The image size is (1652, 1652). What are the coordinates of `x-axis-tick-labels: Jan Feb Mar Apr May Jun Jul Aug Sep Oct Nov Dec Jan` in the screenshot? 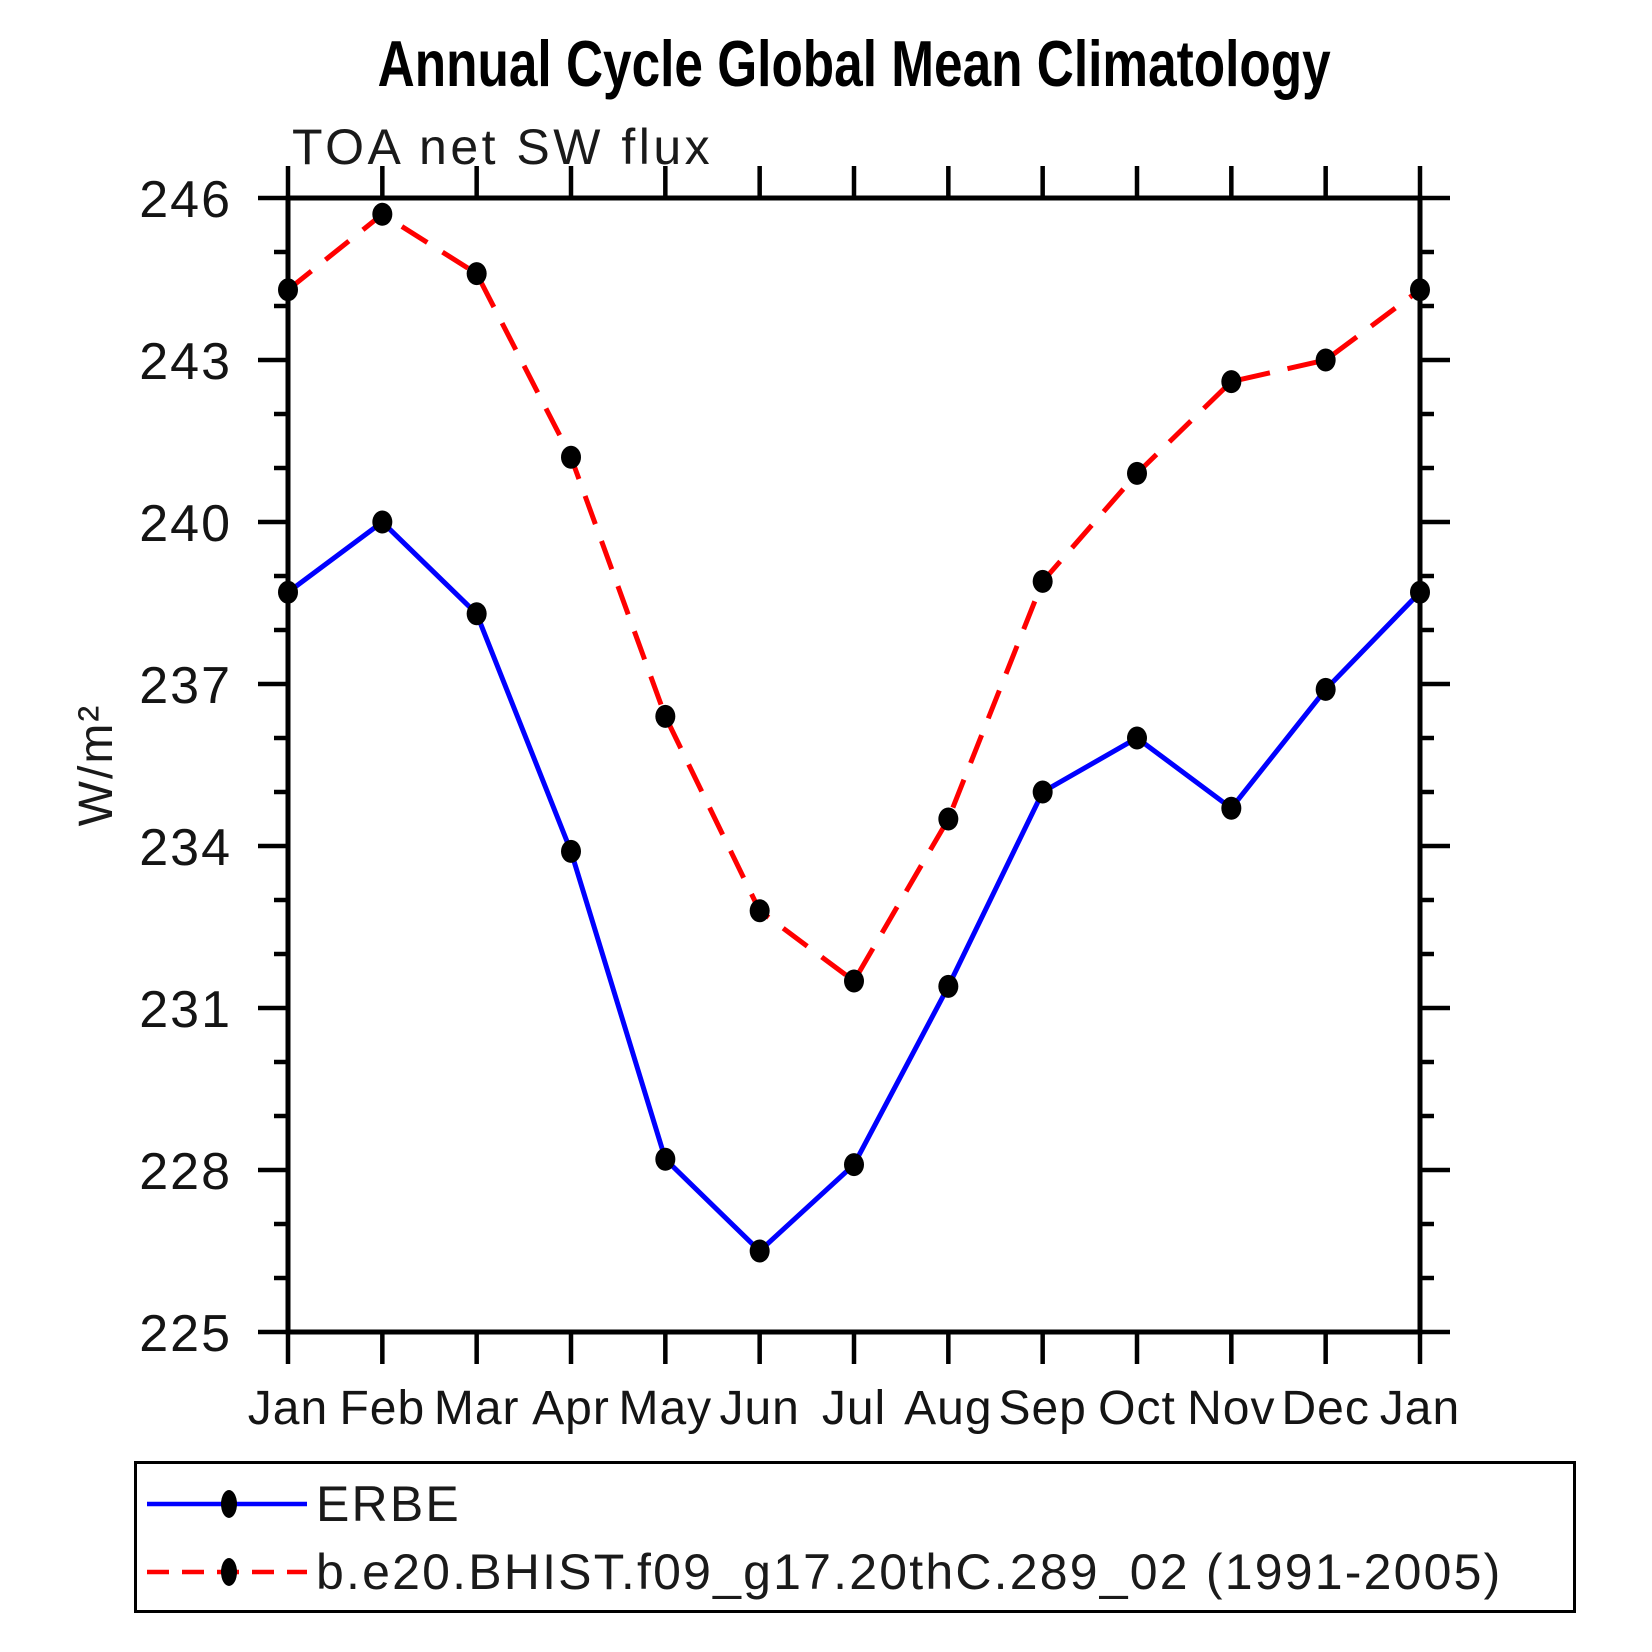 It's located at (854, 1408).